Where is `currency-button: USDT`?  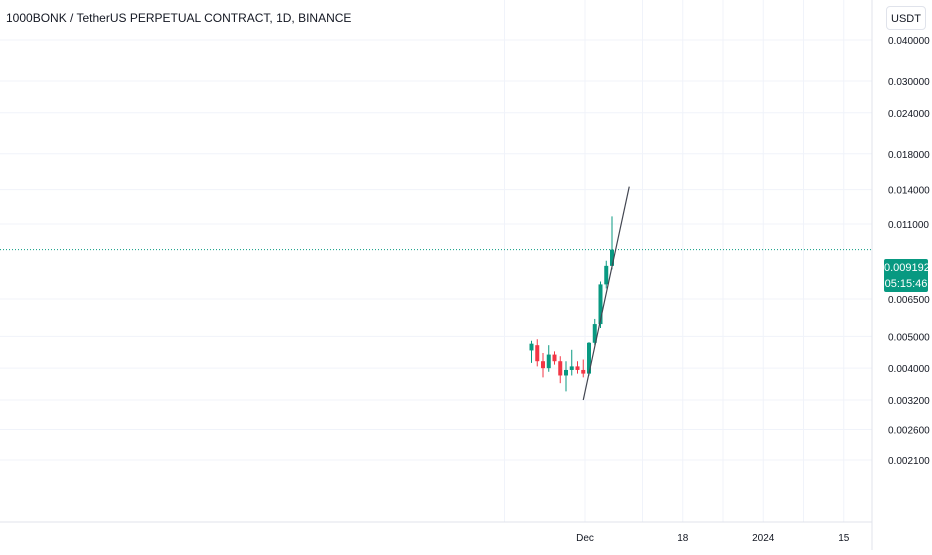
currency-button: USDT is located at coordinates (906, 18).